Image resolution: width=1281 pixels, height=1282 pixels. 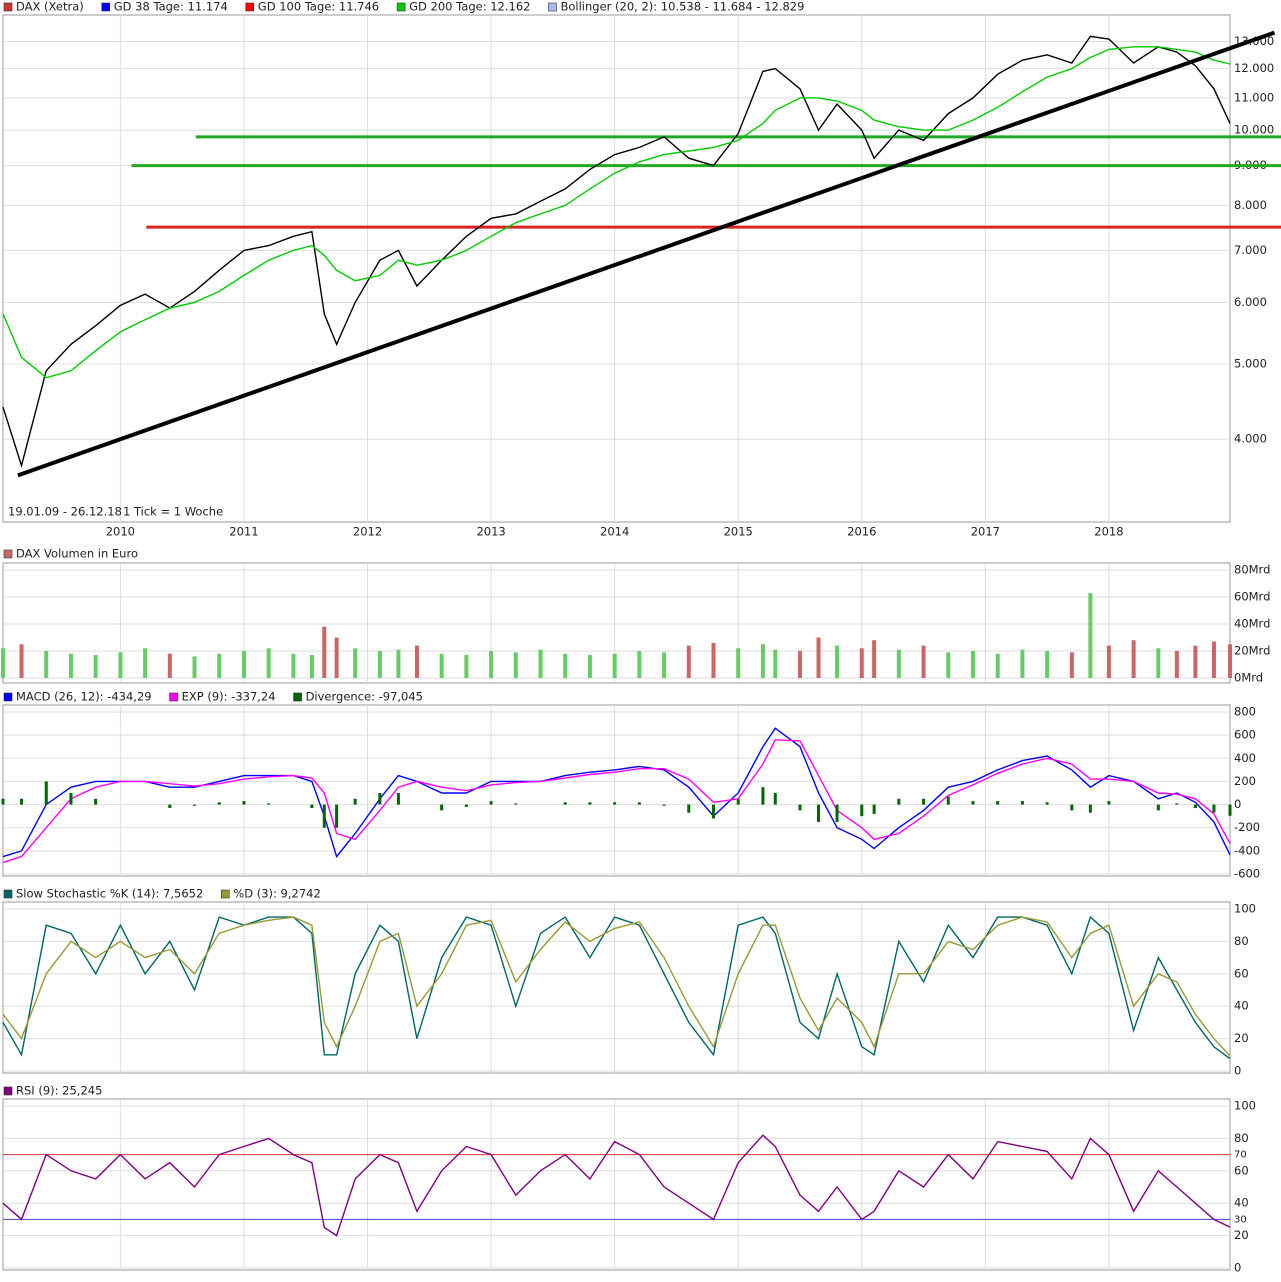 I want to click on y-tick-label: 60, so click(x=1241, y=1170).